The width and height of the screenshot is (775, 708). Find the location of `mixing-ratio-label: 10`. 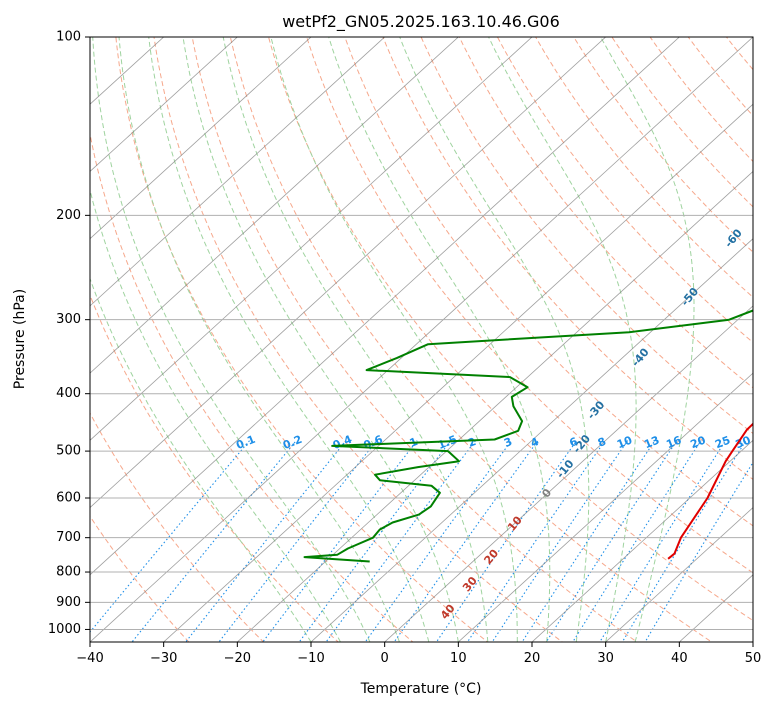

mixing-ratio-label: 10 is located at coordinates (624, 442).